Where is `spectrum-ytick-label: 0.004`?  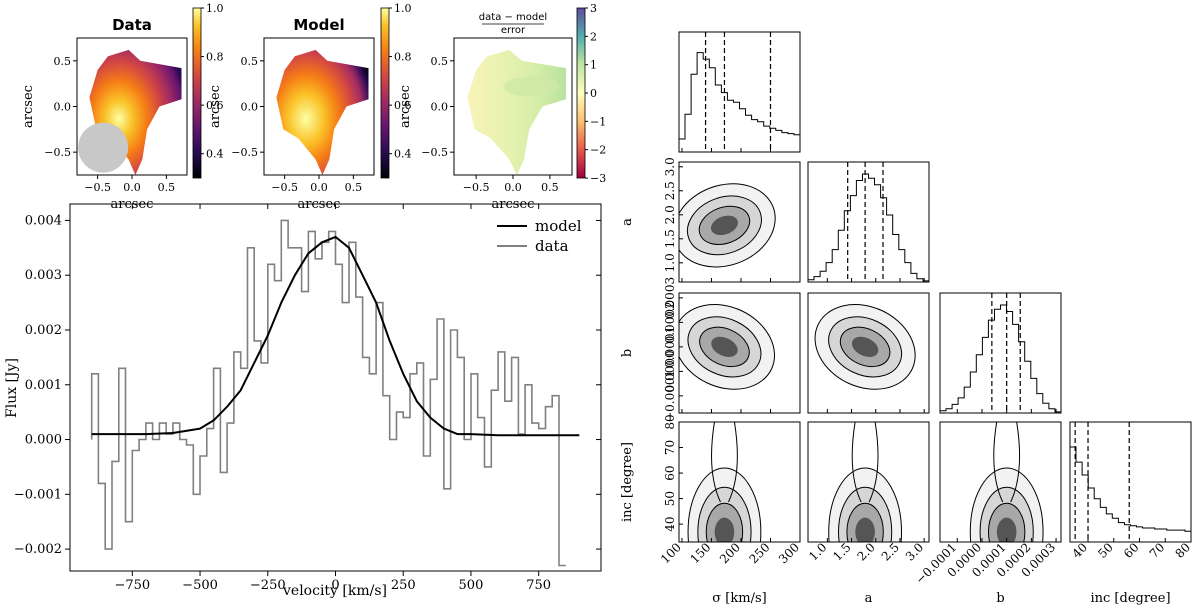 spectrum-ytick-label: 0.004 is located at coordinates (43, 220).